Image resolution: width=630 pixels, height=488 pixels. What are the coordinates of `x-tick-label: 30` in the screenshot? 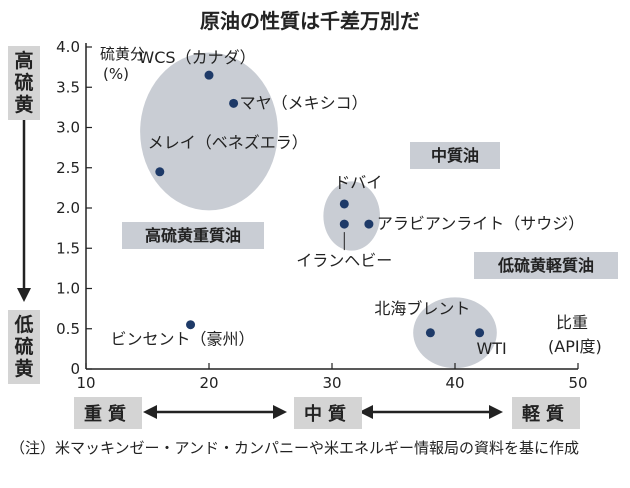 It's located at (331, 383).